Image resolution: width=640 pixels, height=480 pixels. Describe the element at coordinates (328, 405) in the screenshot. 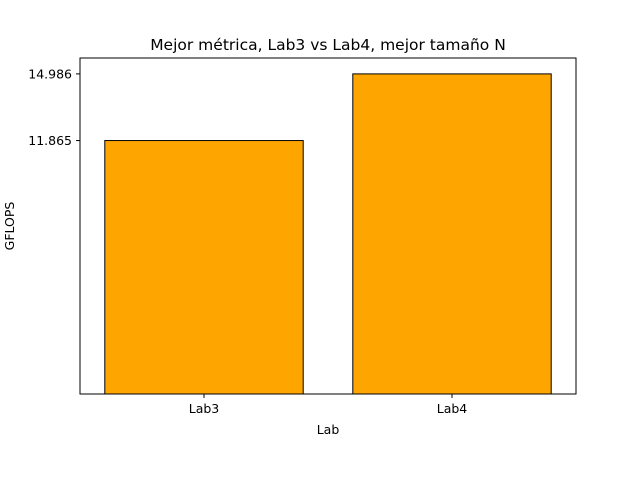

I see `x-axis-ticks: Lab3 Lab4` at that location.